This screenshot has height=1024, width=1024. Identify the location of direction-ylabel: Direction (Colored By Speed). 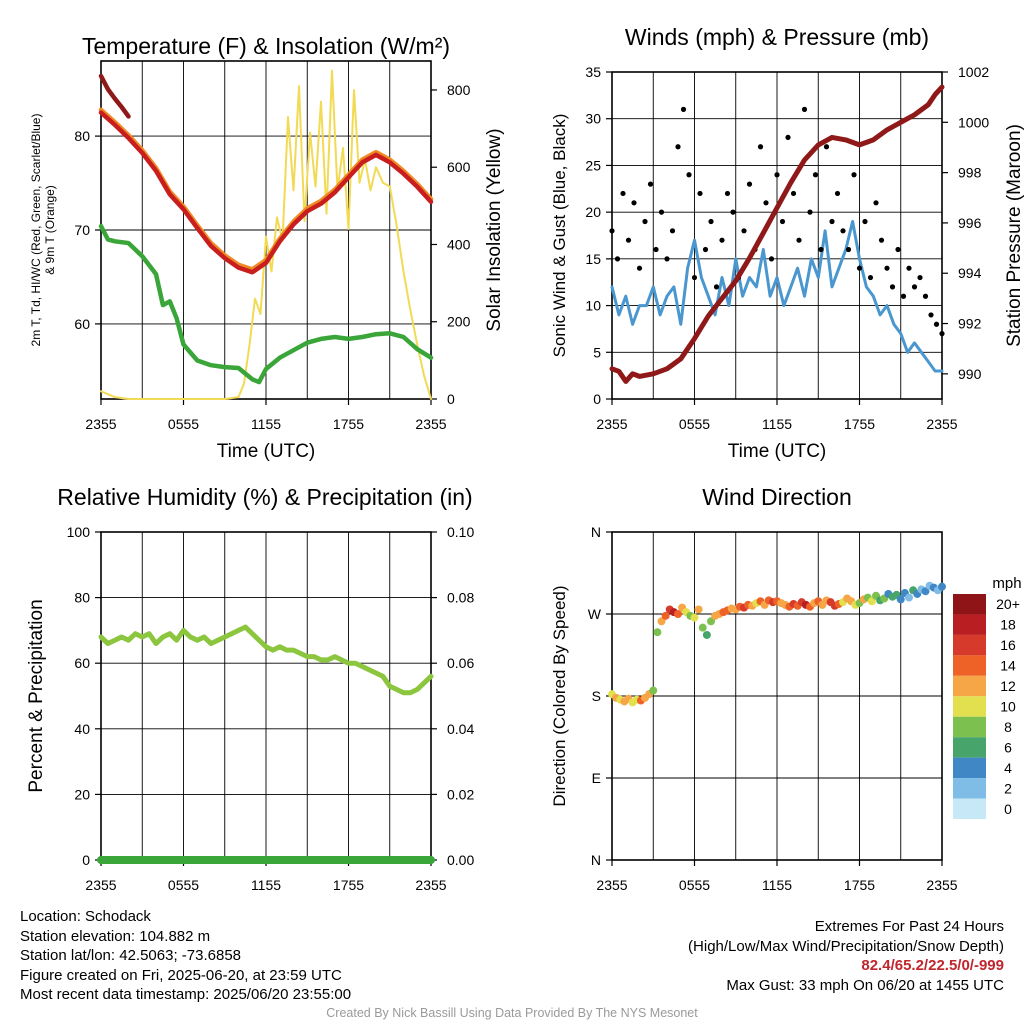
(559, 695).